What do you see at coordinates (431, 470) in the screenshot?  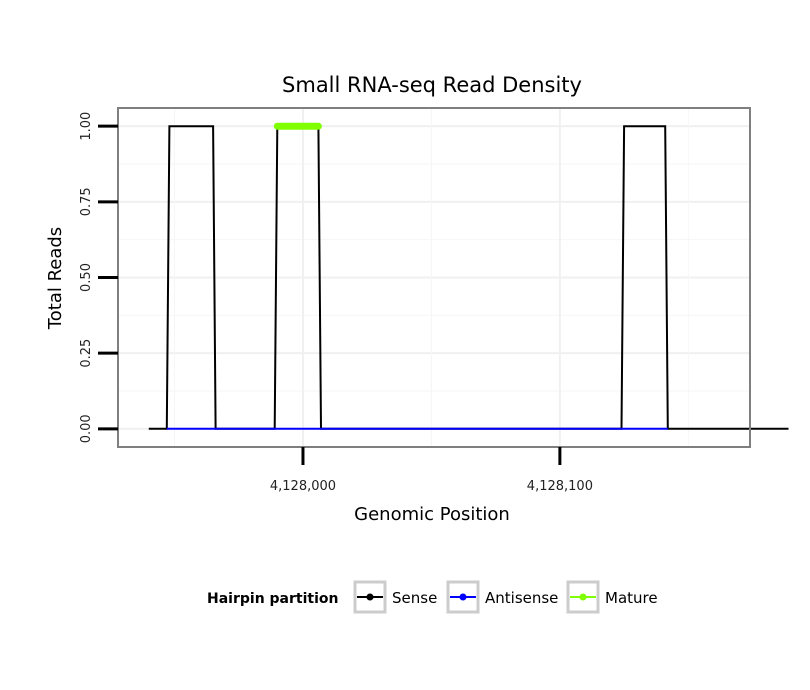 I see `x-axis: 4,128,000 4,128,100` at bounding box center [431, 470].